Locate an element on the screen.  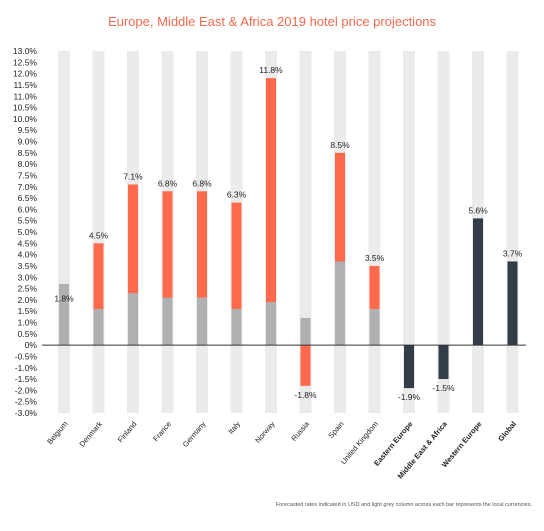
y-tick-label: 10.0% is located at coordinates (25, 119).